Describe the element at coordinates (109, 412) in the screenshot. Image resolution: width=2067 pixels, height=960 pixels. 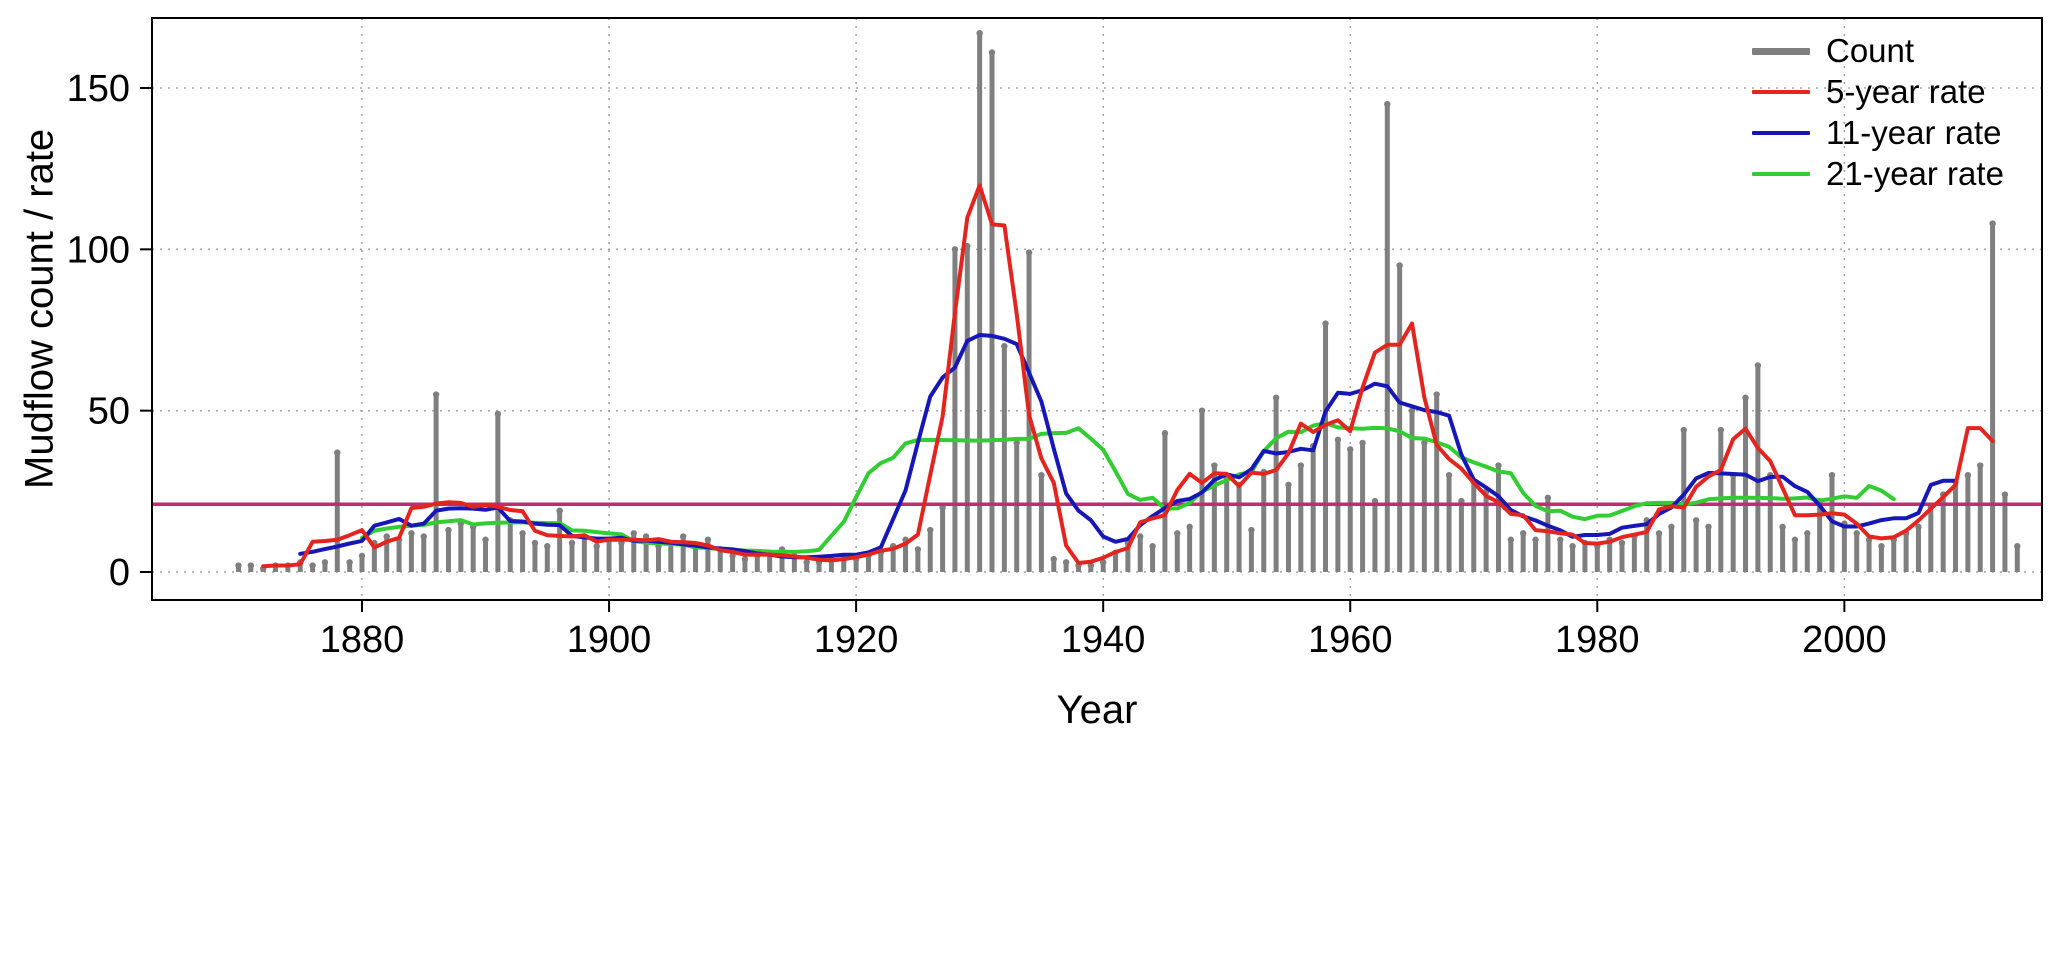
I see `y-tick-label: 50` at that location.